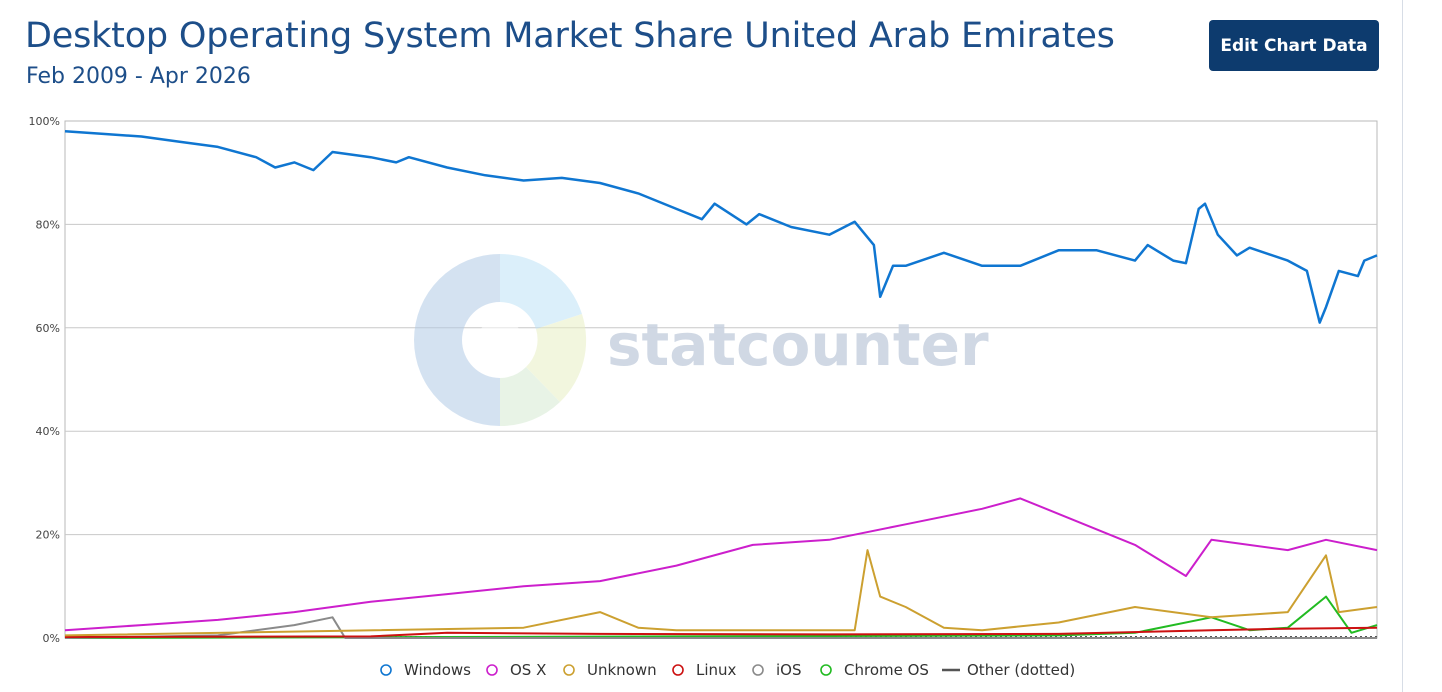  I want to click on legend-item-ios: iOS, so click(775, 670).